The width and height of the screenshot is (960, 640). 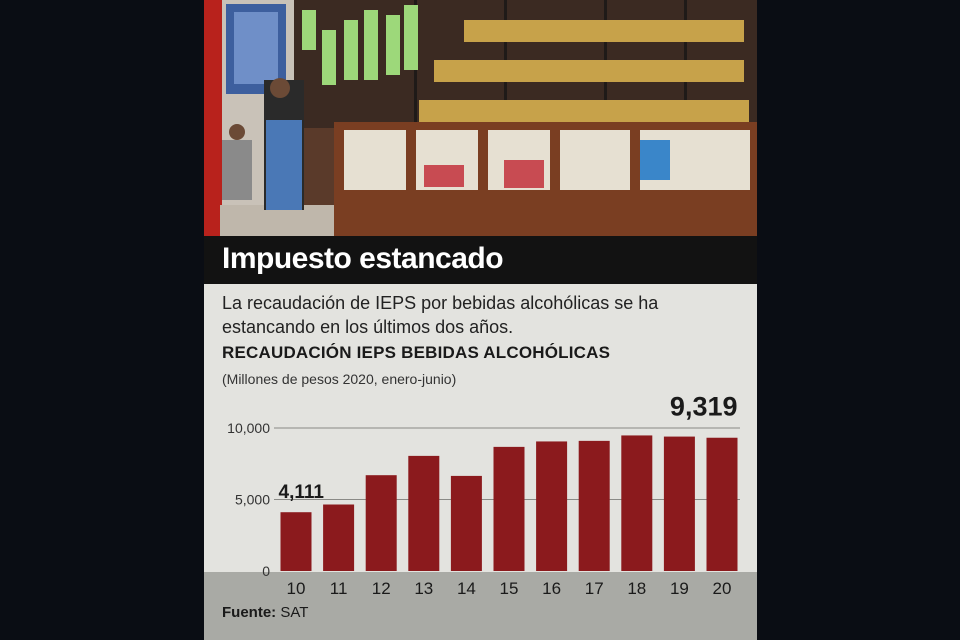 What do you see at coordinates (509, 588) in the screenshot?
I see `x-tick-label: 15` at bounding box center [509, 588].